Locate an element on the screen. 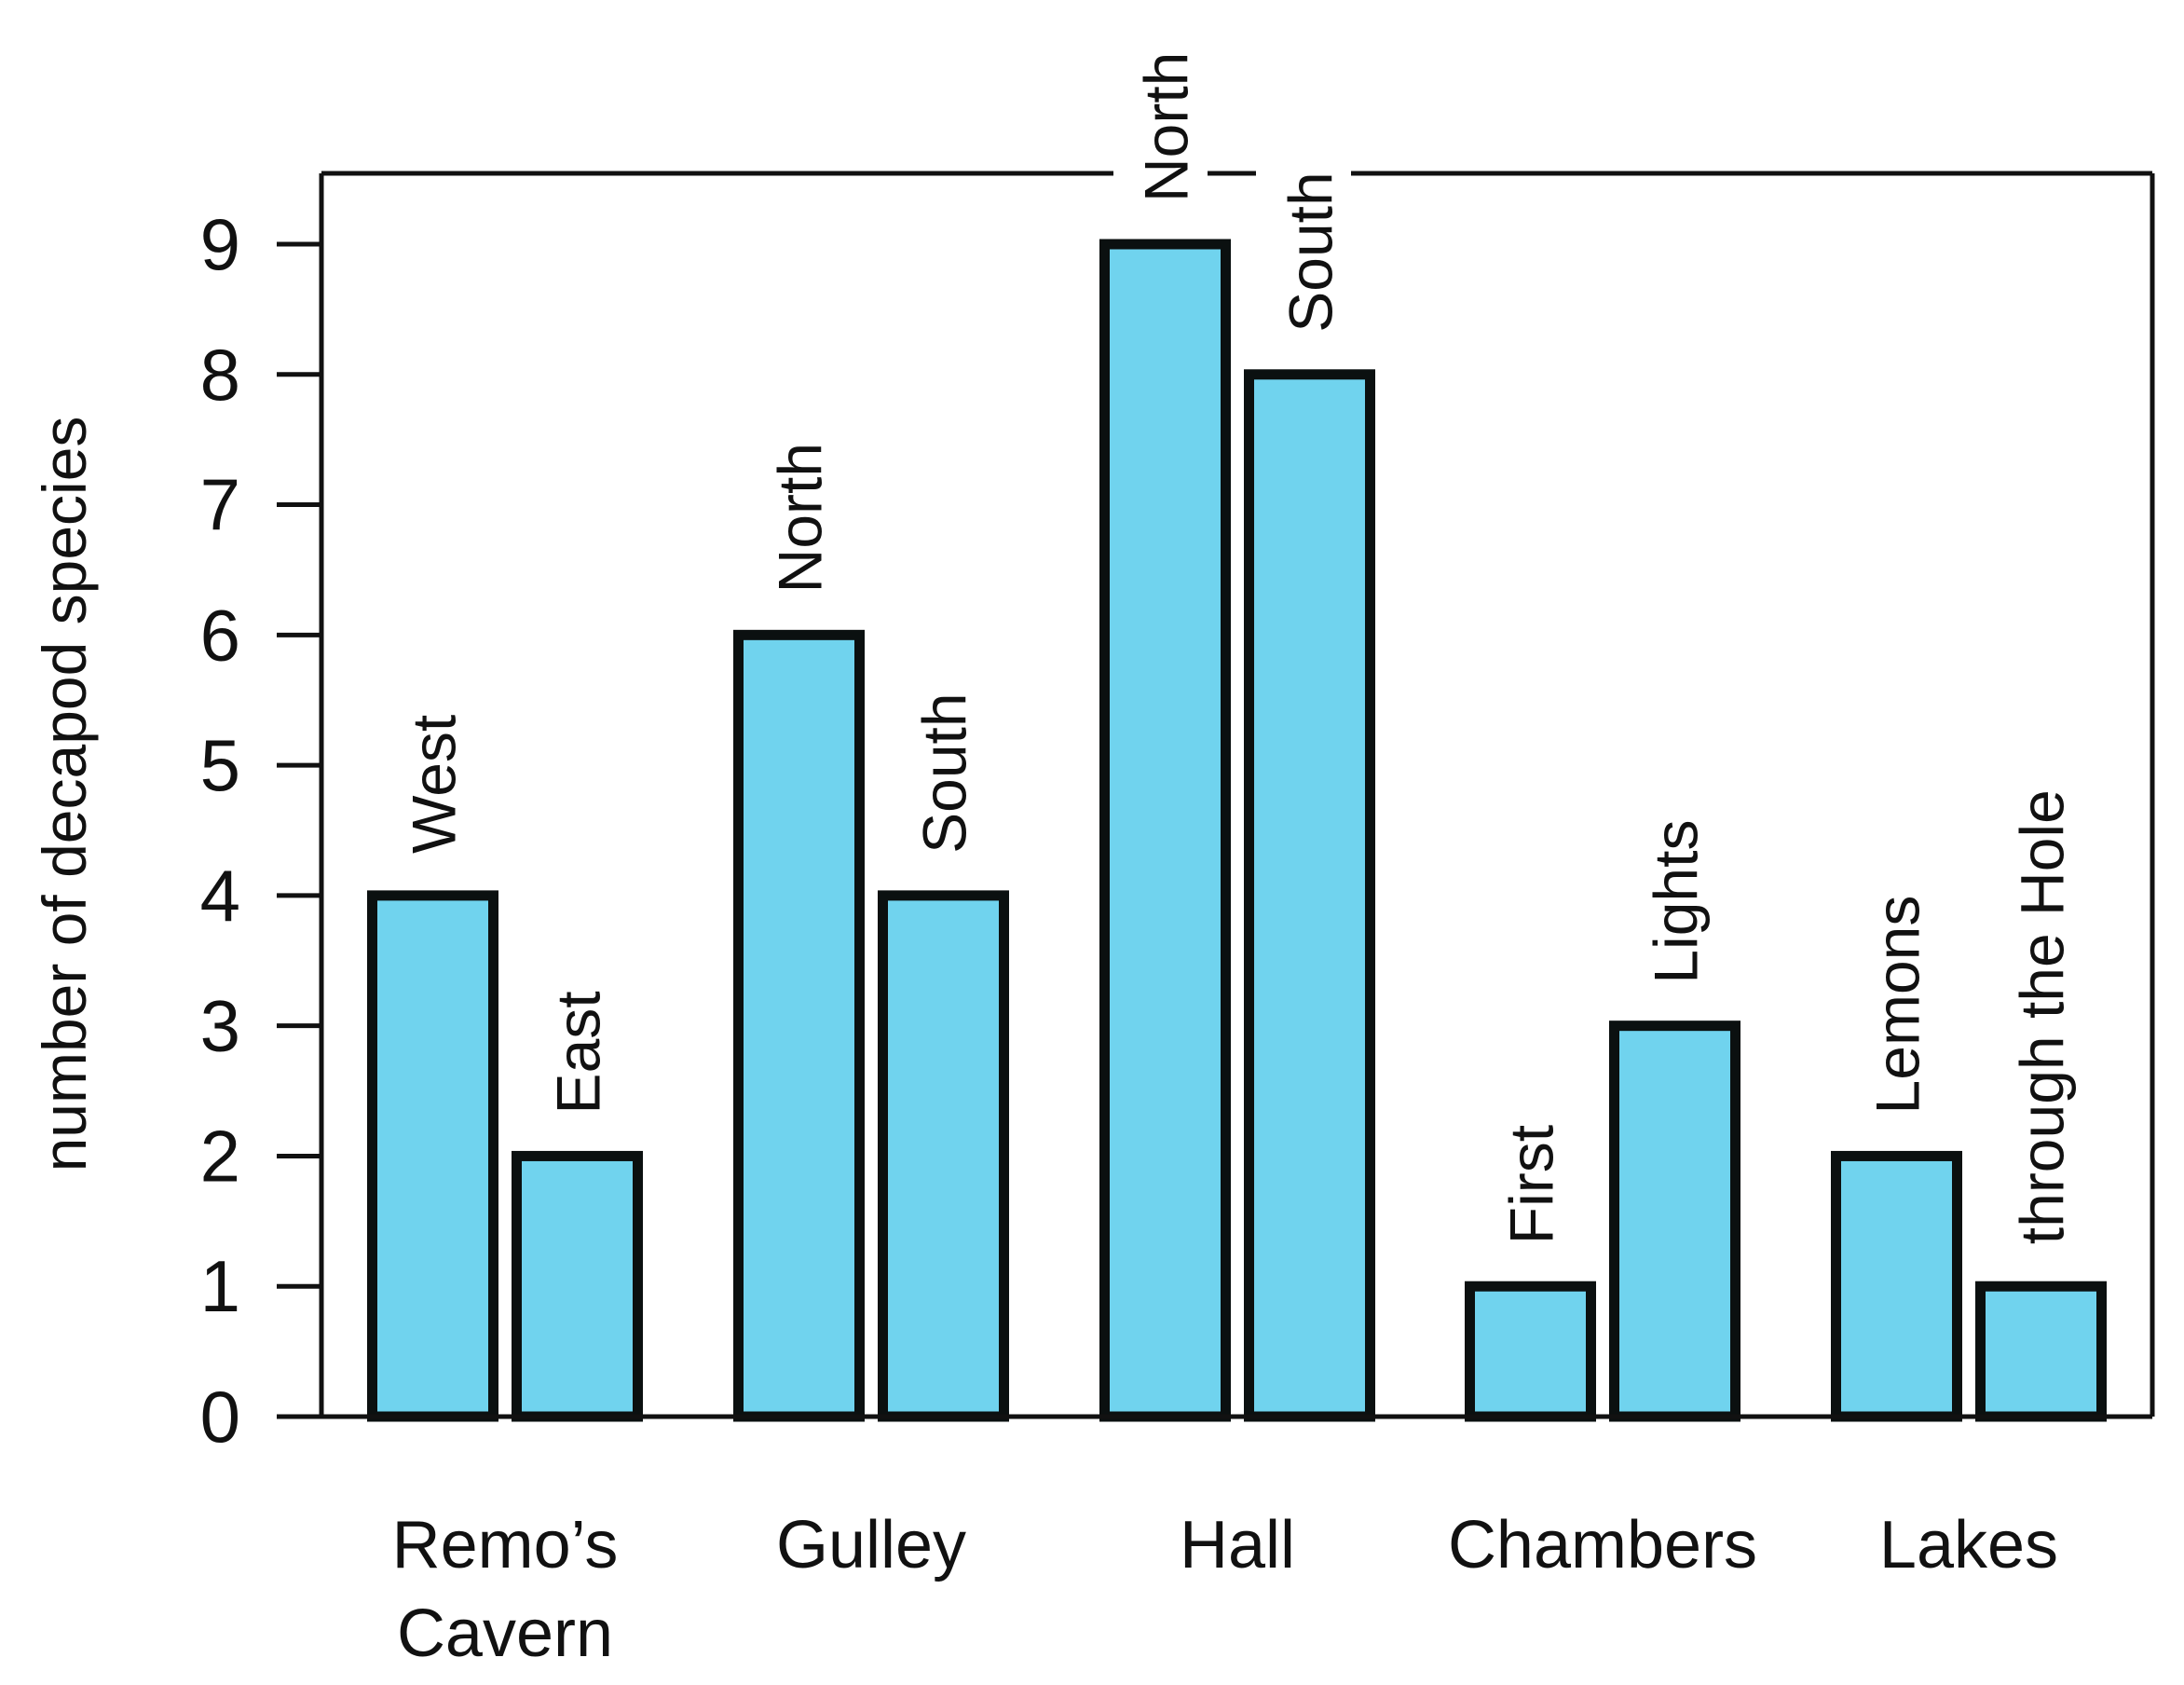 The image size is (2184, 1685). y-tick-label: 0 is located at coordinates (220, 1417).